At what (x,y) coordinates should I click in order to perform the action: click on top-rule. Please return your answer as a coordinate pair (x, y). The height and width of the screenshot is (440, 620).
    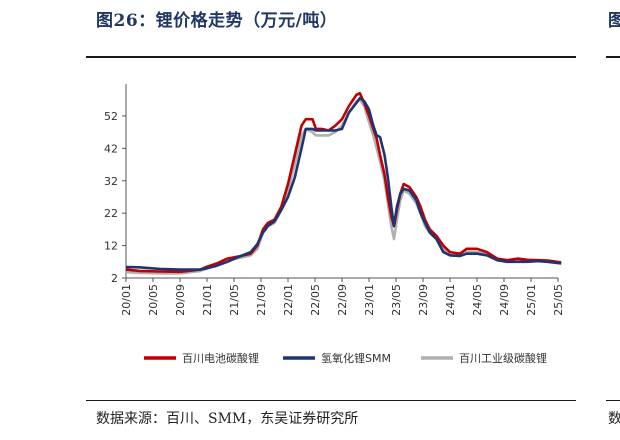
    Looking at the image, I should click on (331, 57).